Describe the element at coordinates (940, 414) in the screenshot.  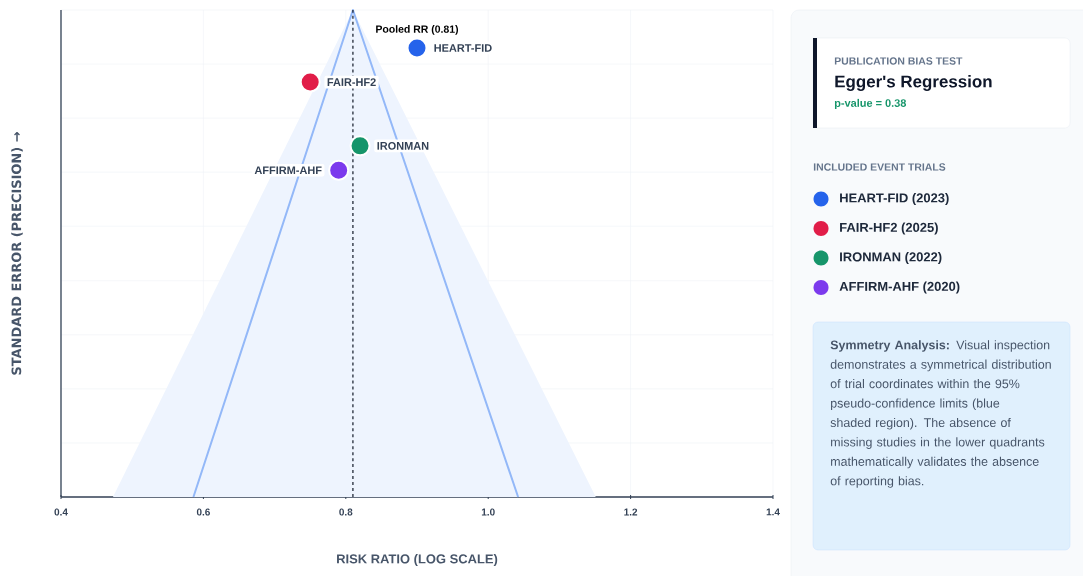
I see `text: Symmetry Analysis: Visual inspection demonstrates a symmetrical distribution of trial coordinates within the 95% pseudo-confidence limits (blue shaded region). The absence of missing studies in the lower quadrants mathematically validates the absence of reporting bias.` at that location.